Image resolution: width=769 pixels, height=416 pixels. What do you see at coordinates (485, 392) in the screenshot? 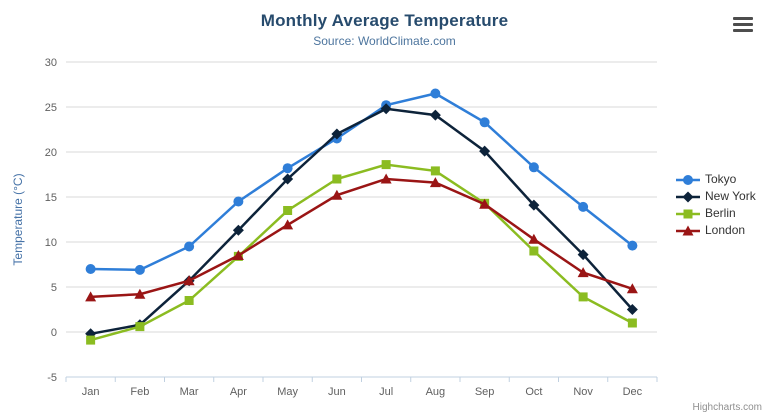
I see `x-axis-label: Sep` at bounding box center [485, 392].